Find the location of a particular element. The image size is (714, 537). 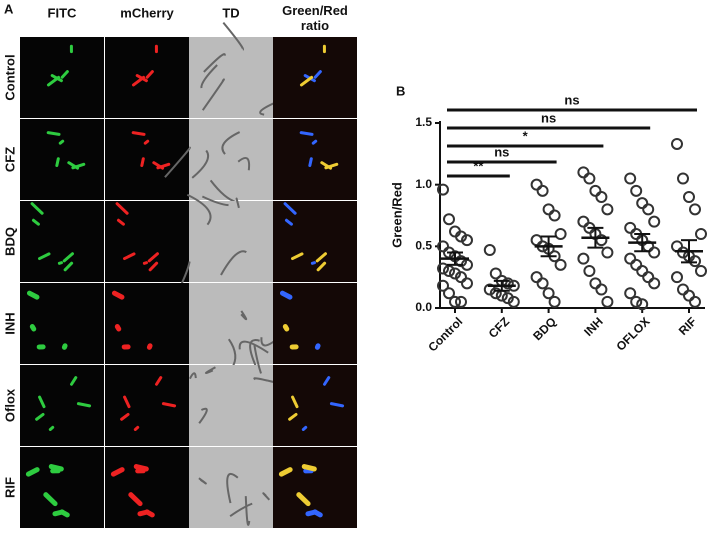

significance-label: ns is located at coordinates (548, 117).